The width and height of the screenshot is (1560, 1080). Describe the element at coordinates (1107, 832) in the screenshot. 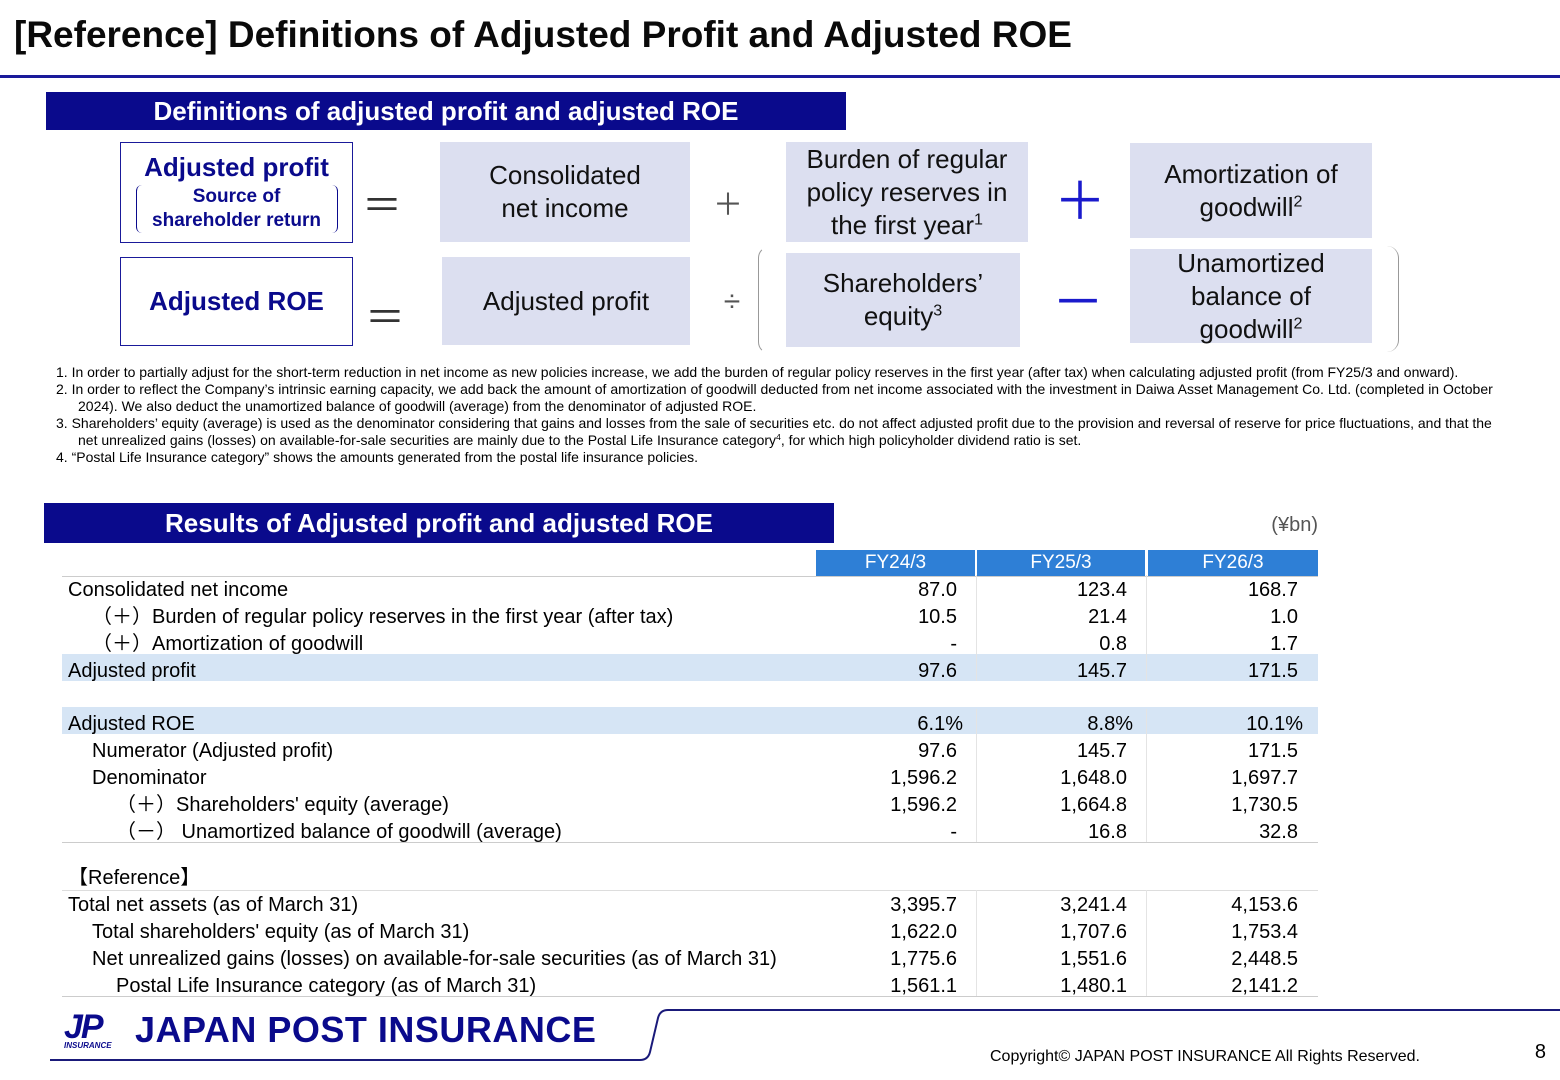

I see `cell-value: 16.8` at that location.